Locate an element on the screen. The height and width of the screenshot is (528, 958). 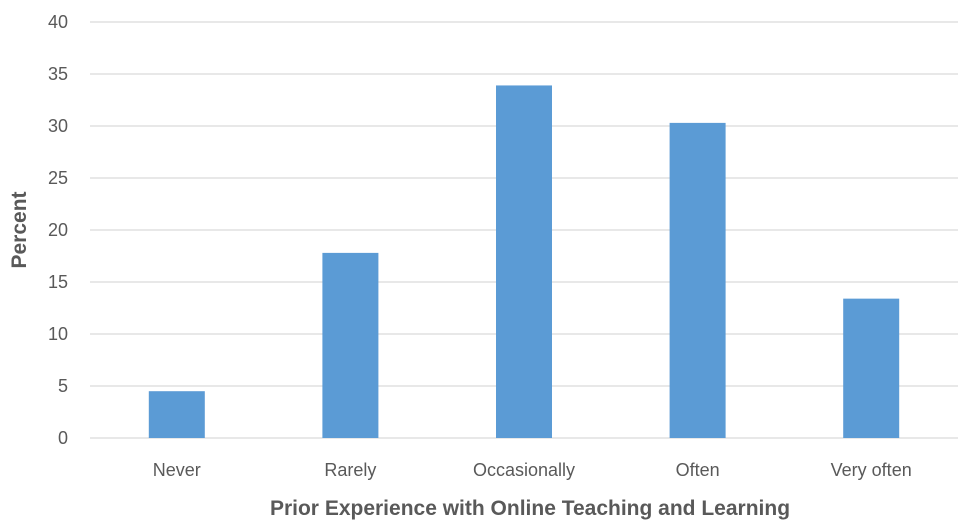
y-tick-label: 35 is located at coordinates (58, 74).